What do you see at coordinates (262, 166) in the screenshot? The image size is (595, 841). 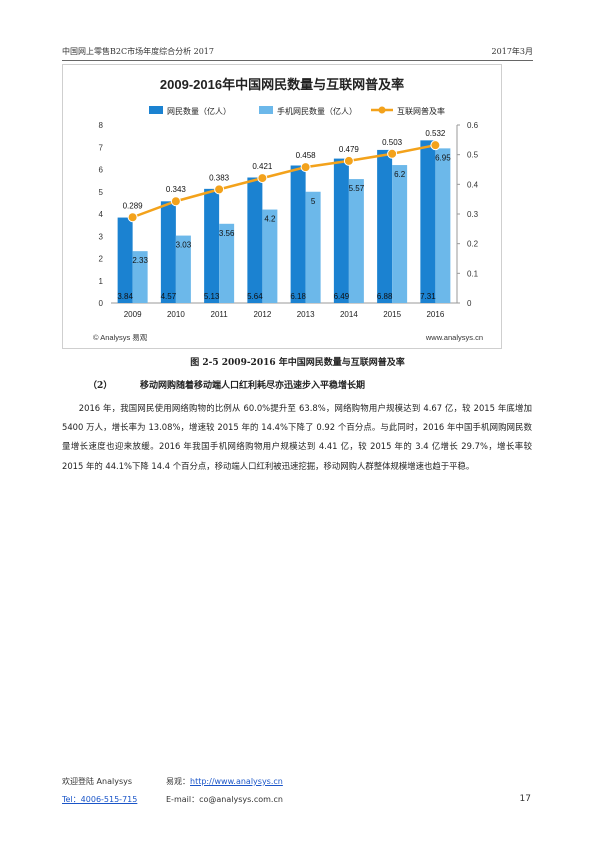 I see `line-value-label: 0.421` at bounding box center [262, 166].